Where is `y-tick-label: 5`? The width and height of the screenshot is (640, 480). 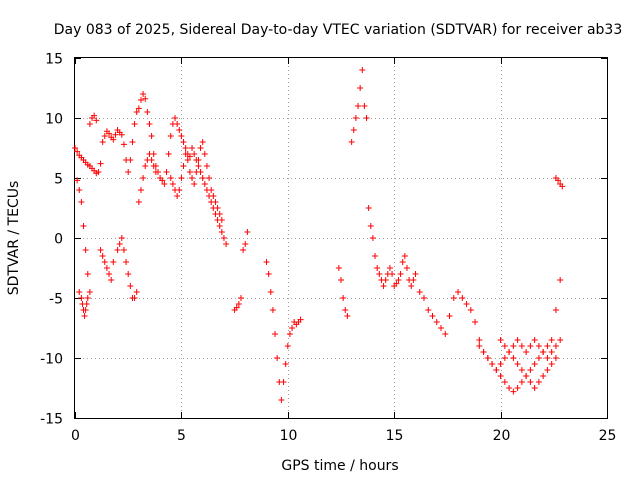
y-tick-label: 5 is located at coordinates (58, 180).